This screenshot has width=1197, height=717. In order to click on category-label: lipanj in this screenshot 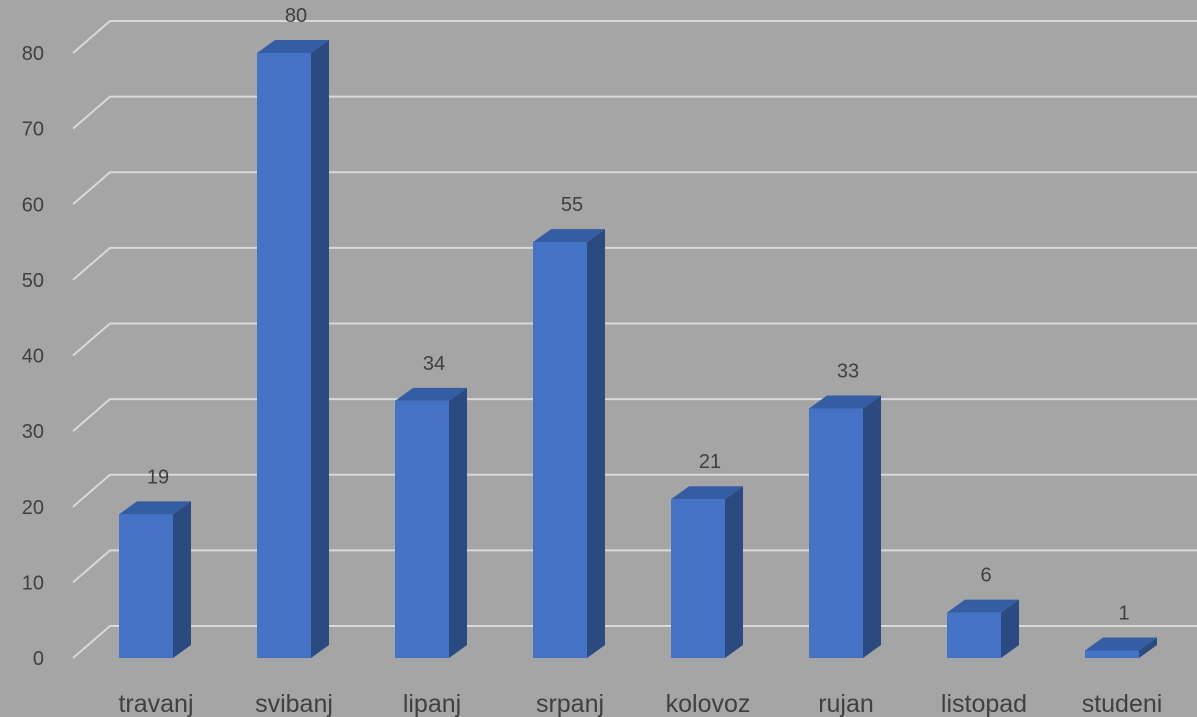, I will do `click(432, 703)`.